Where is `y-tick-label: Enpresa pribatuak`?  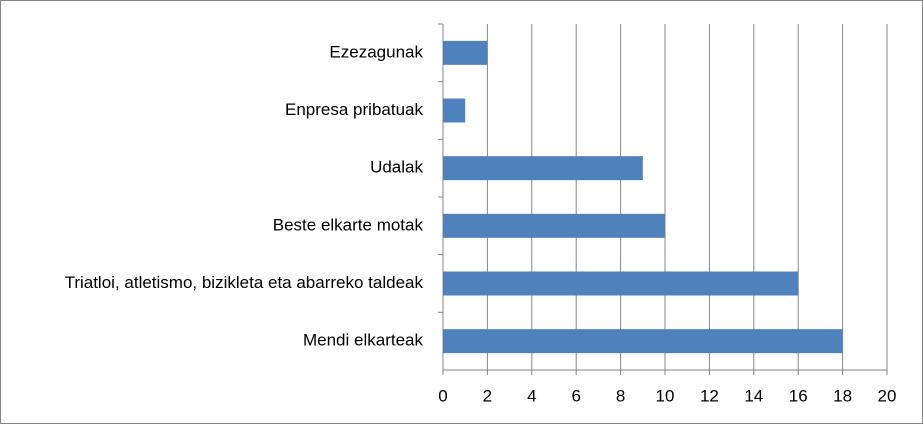
y-tick-label: Enpresa pribatuak is located at coordinates (354, 109).